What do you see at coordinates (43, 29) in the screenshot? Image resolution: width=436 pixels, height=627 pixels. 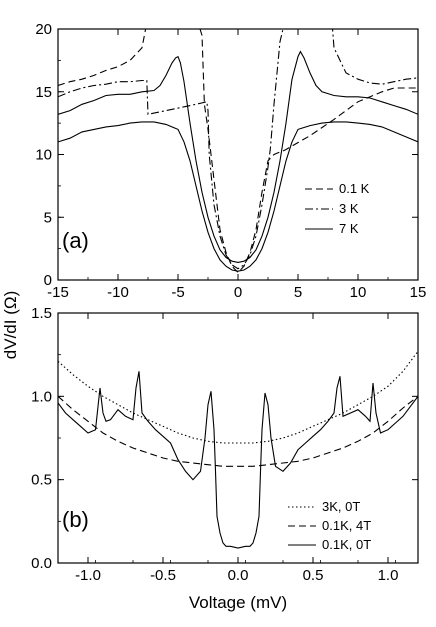 I see `y-tick-label: 20` at bounding box center [43, 29].